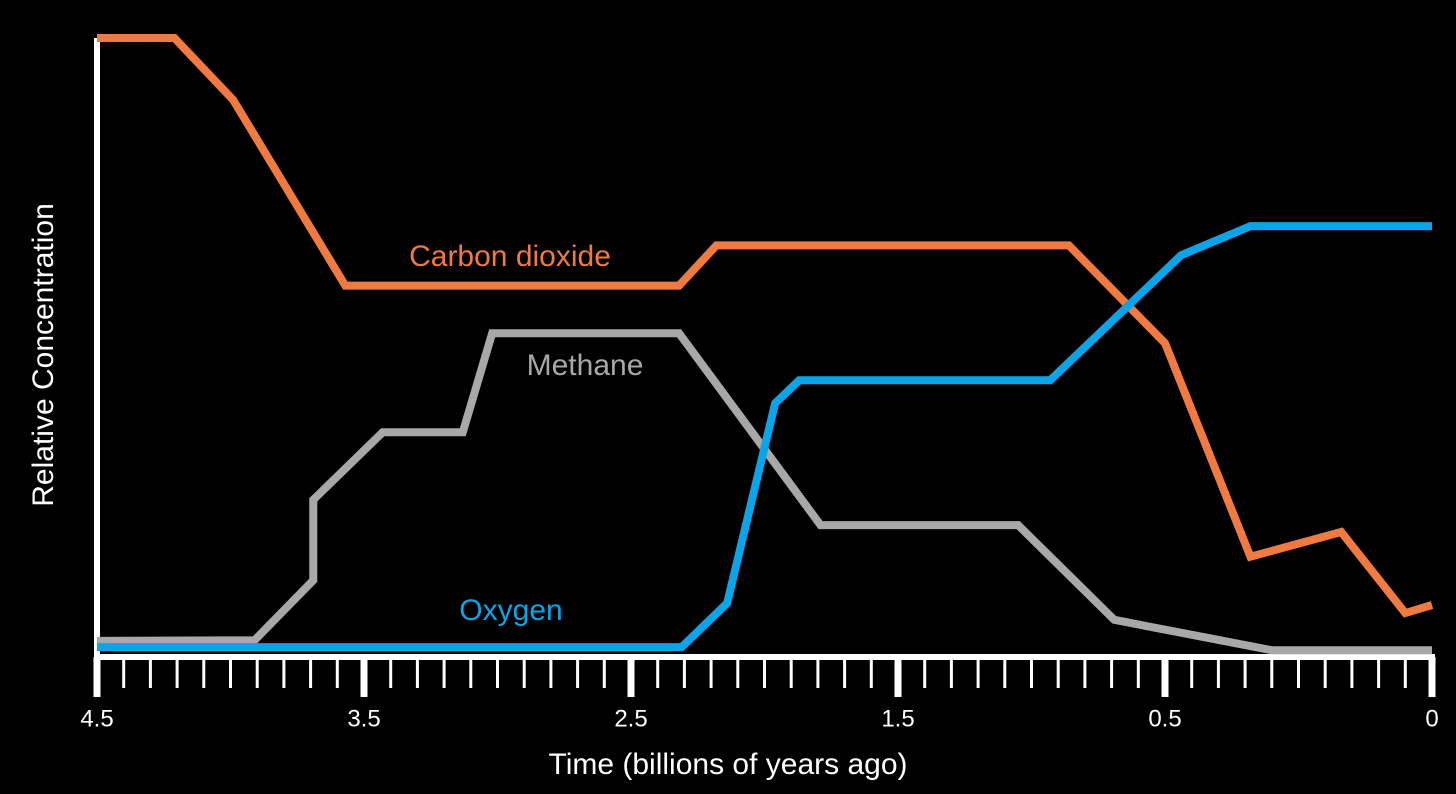  Describe the element at coordinates (96, 718) in the screenshot. I see `x-tick-label: 4.5` at that location.